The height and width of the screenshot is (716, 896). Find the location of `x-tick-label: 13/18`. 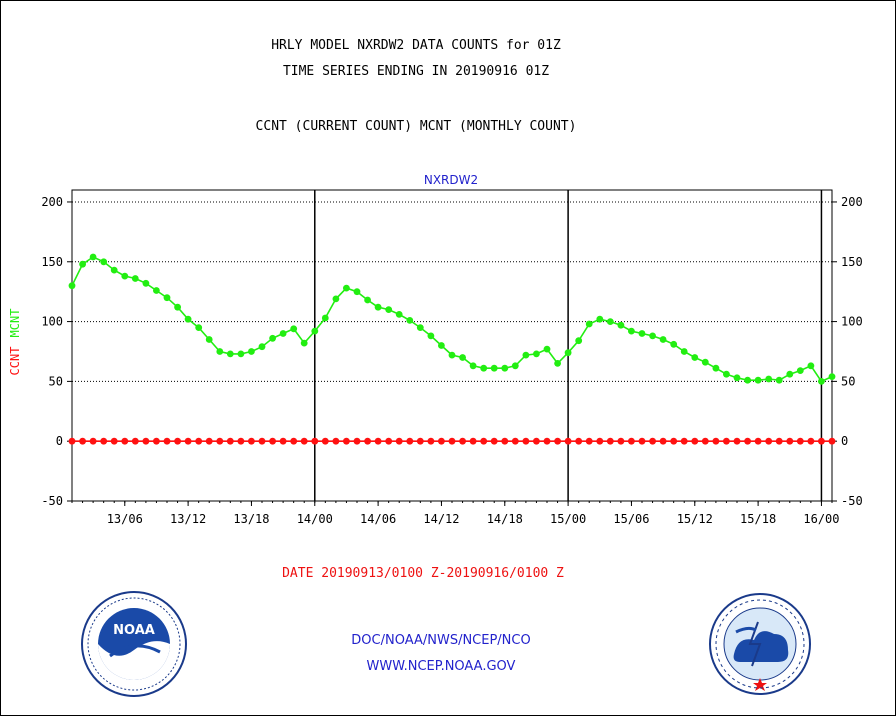

x-tick-label: 13/18 is located at coordinates (251, 519).